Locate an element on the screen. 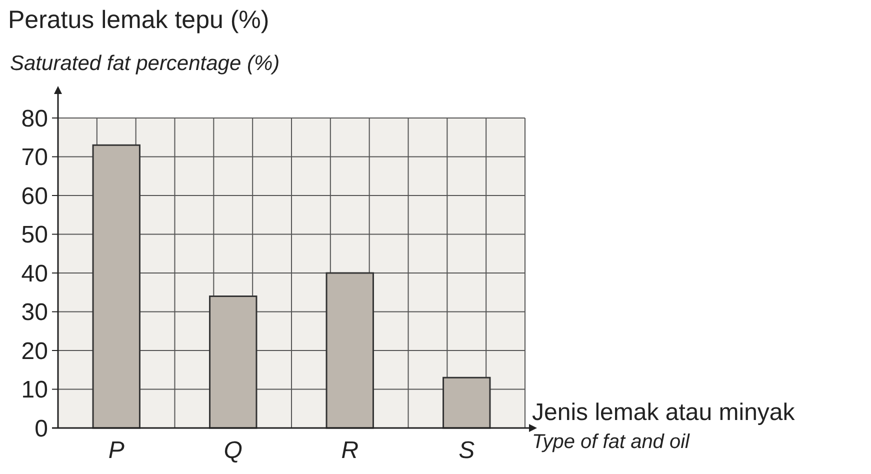 The height and width of the screenshot is (474, 871). chart-title: Peratus lemak tepu (%) is located at coordinates (139, 20).